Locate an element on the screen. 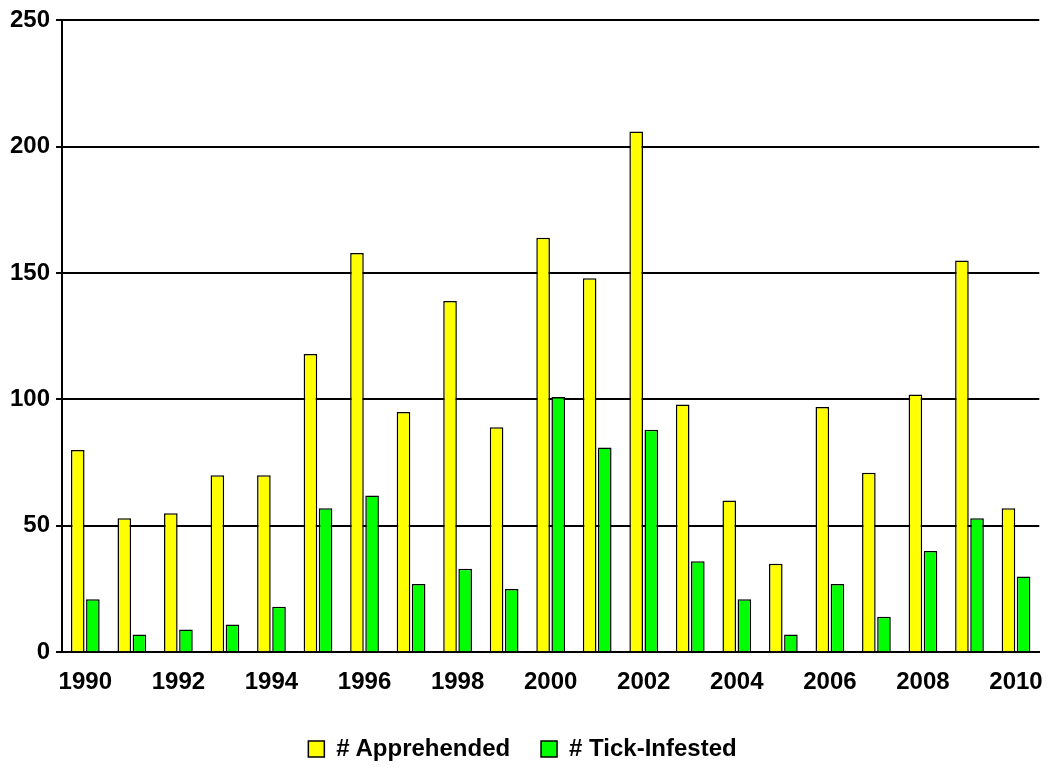 The width and height of the screenshot is (1053, 775). y-tick-label: 0 is located at coordinates (43, 650).